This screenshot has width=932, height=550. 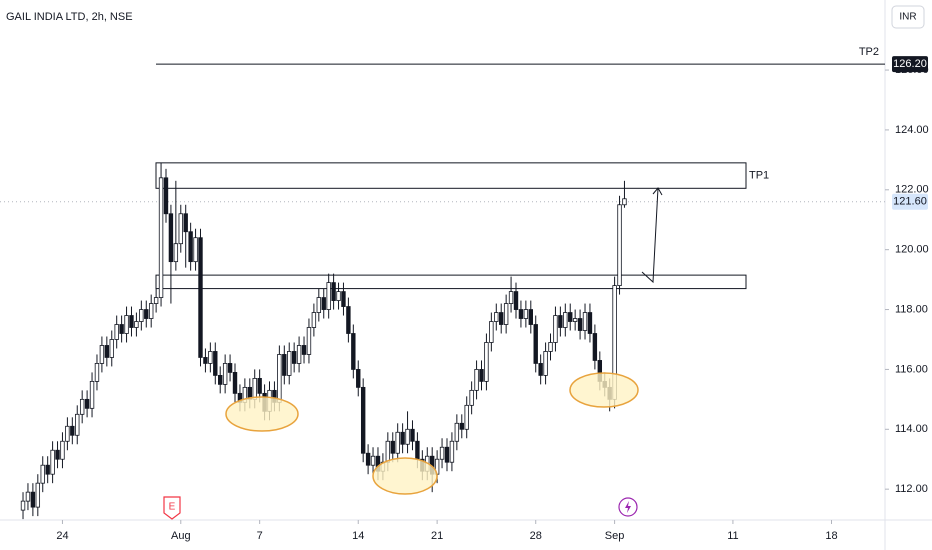 I want to click on y-tick-label: 116.00, so click(x=911, y=369).